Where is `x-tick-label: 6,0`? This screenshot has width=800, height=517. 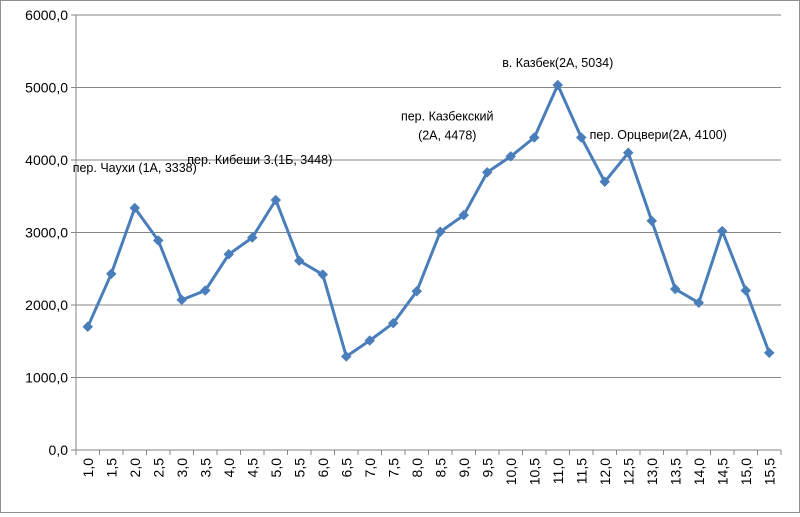
x-tick-label: 6,0 is located at coordinates (323, 468).